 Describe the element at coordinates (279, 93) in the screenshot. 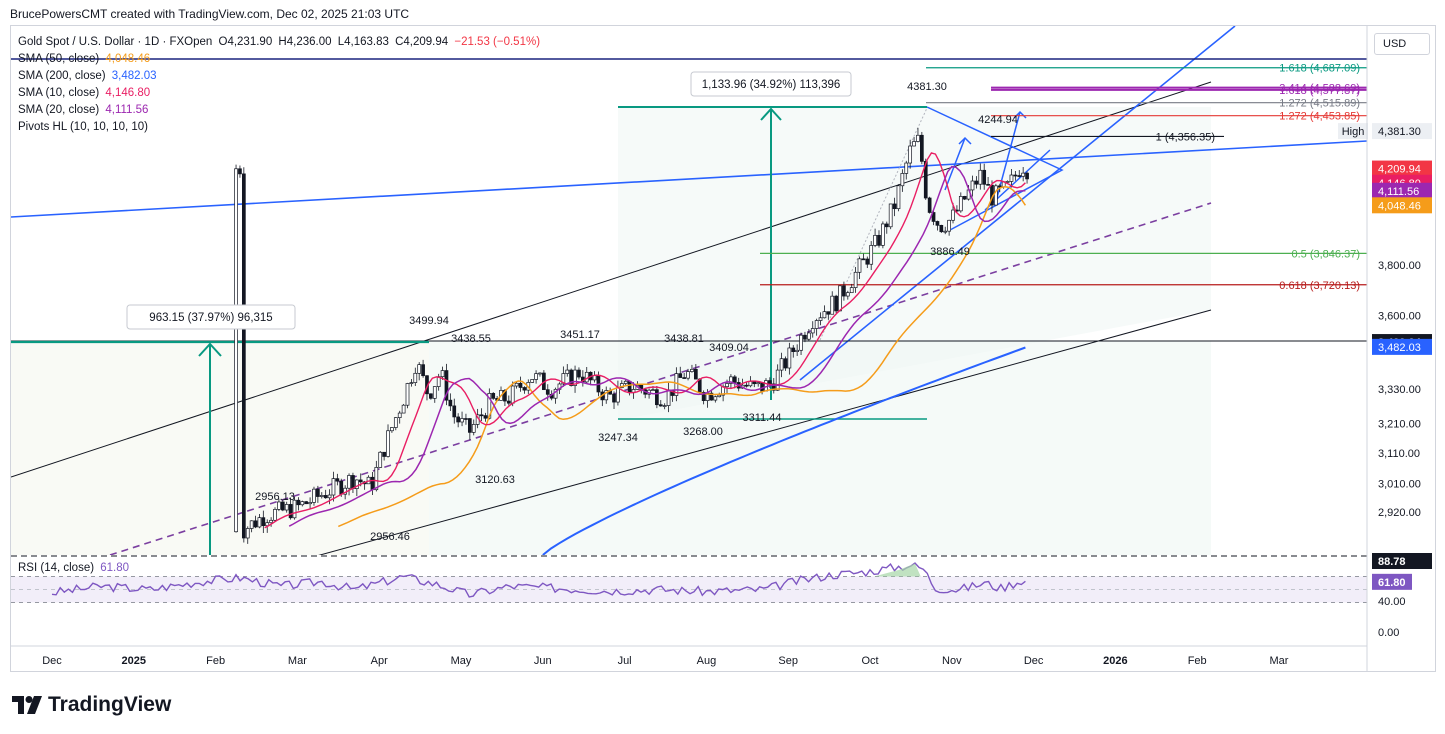

I see `legend-indicator-sma10: SMA (10, close) 4,146.80` at that location.